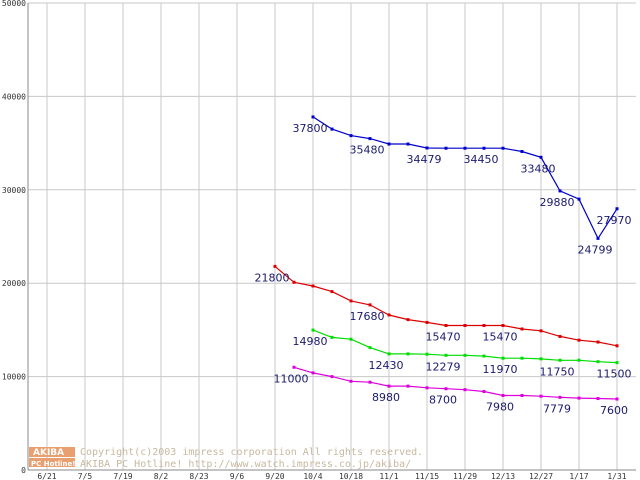 The width and height of the screenshot is (640, 480). I want to click on y-tick-label: 20000, so click(14, 283).